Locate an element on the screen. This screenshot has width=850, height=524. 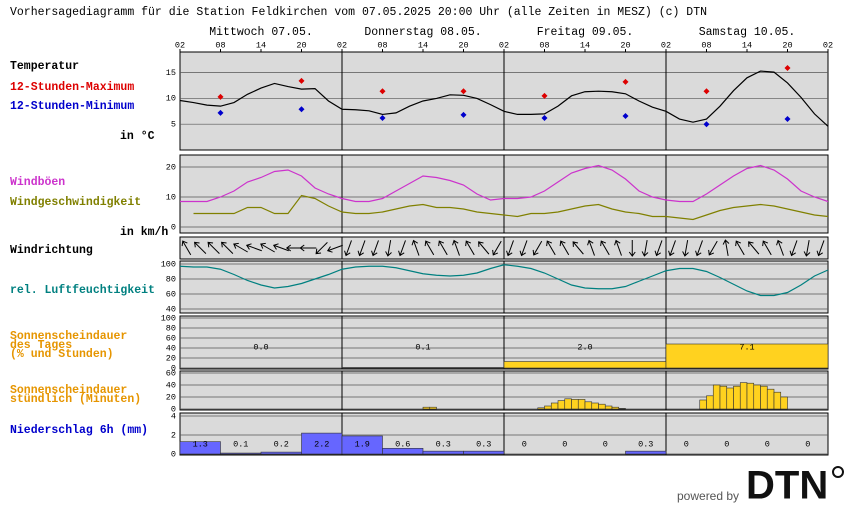
panel-label: Windböen is located at coordinates (37, 182).